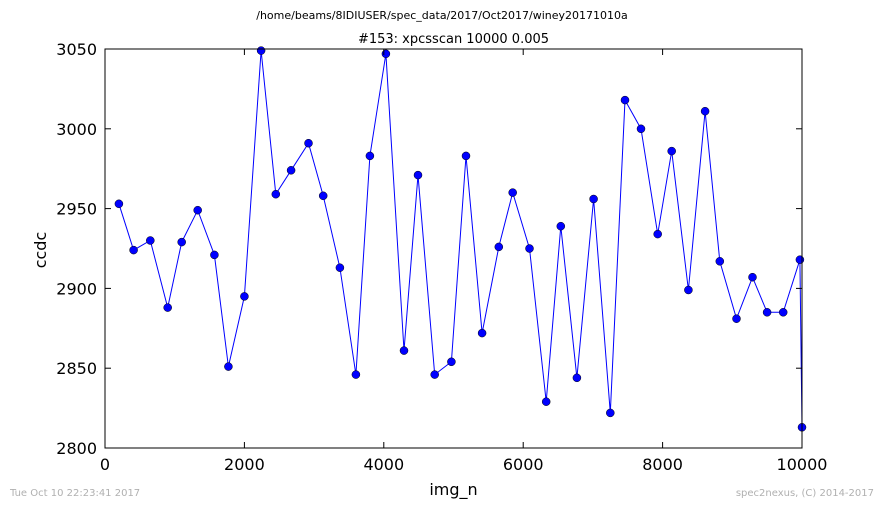  I want to click on y-tick-label: 2850, so click(76, 368).